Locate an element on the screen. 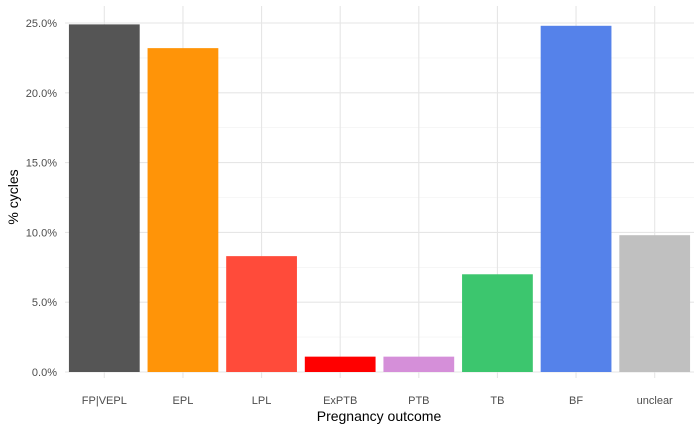  y-tick-label: 10.0% is located at coordinates (41, 233).